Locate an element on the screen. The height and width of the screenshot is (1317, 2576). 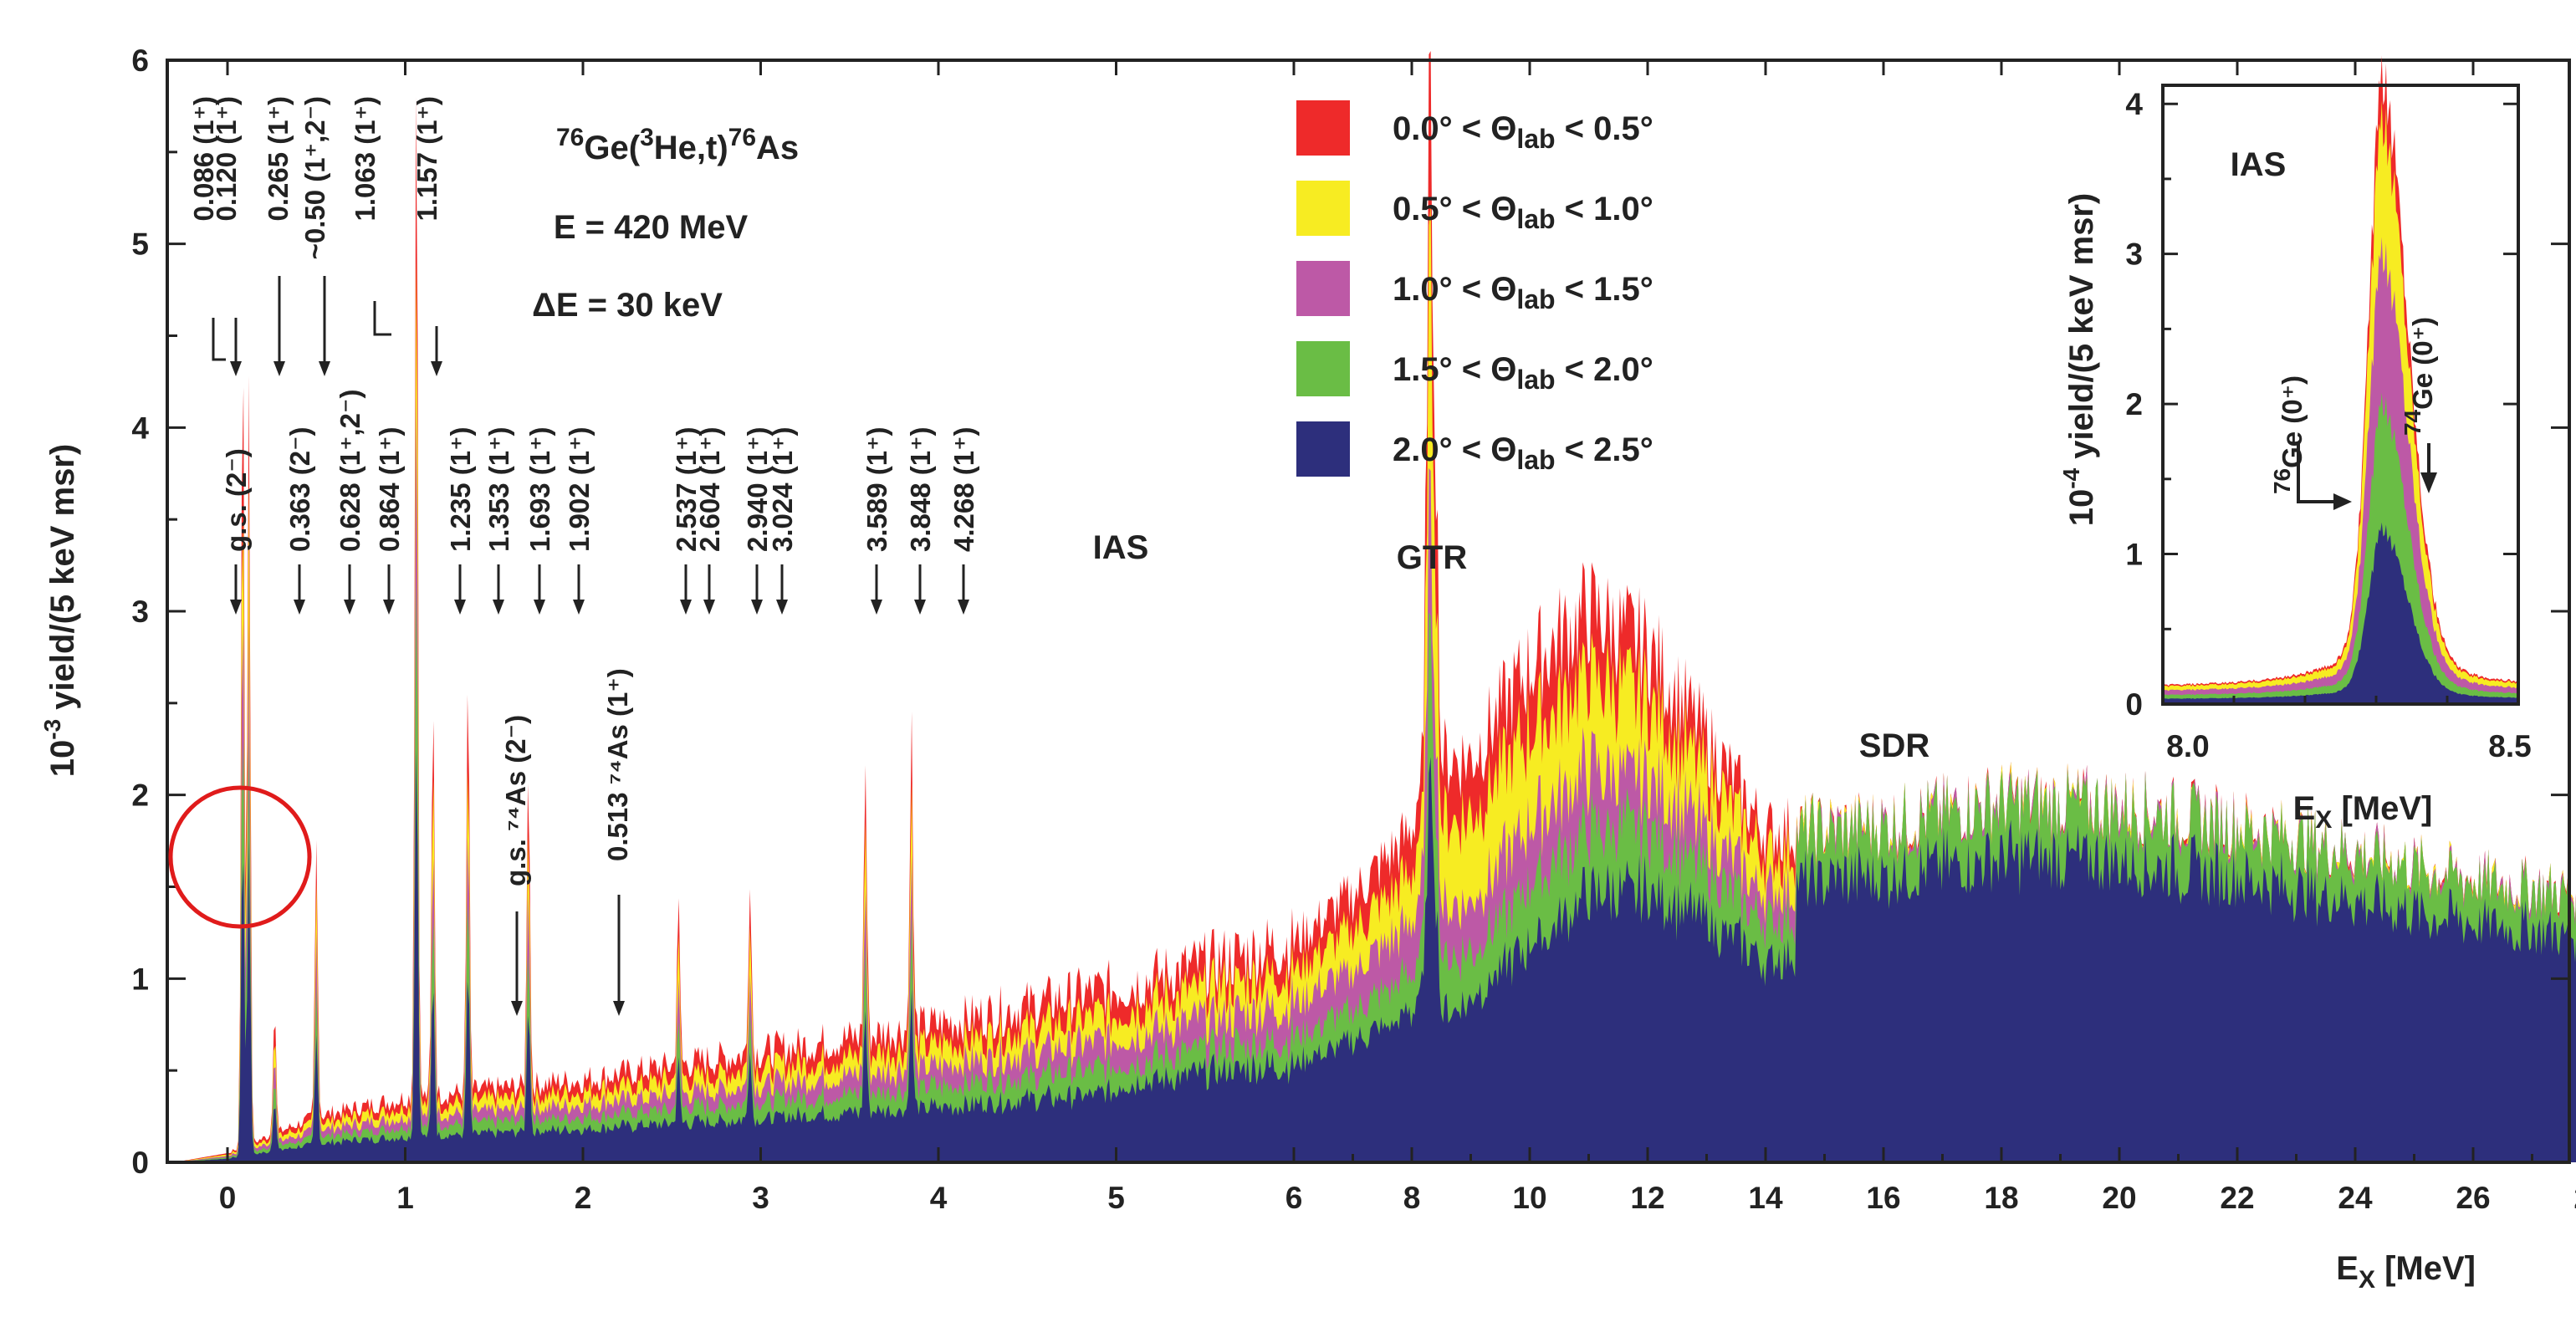
x-tick-label: 12 is located at coordinates (1647, 1198).